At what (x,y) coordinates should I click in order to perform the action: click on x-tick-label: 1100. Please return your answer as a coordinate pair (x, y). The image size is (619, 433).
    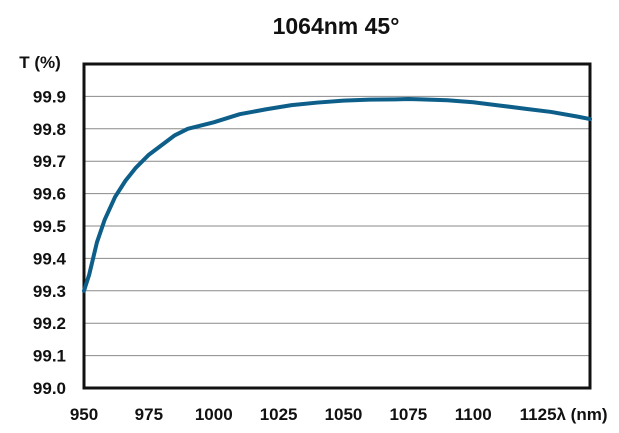
    Looking at the image, I should click on (473, 414).